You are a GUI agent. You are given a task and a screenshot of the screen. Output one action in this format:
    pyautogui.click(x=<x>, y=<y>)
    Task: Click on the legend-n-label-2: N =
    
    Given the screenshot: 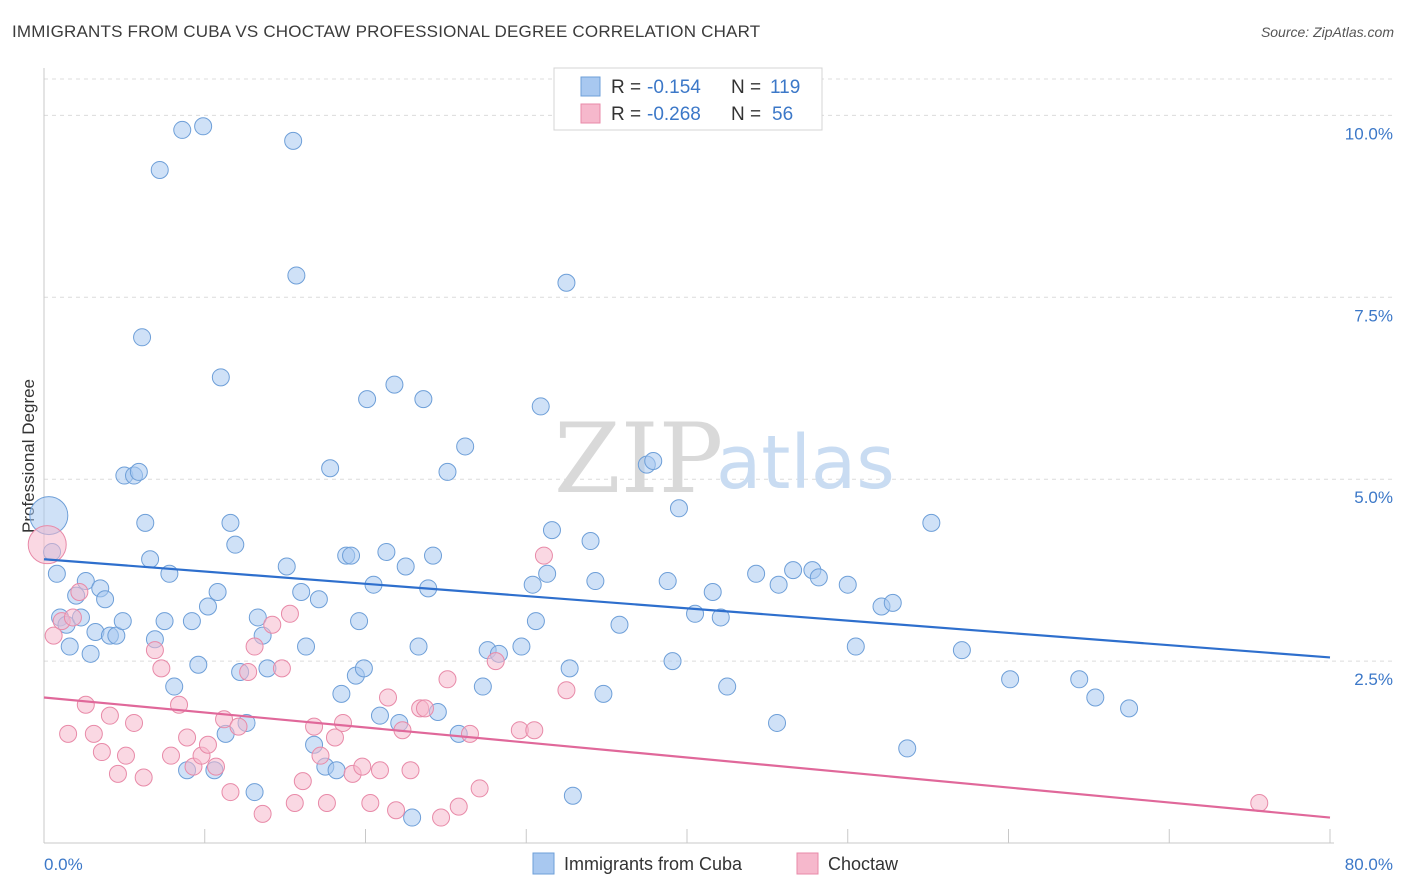 What is the action you would take?
    pyautogui.click(x=746, y=114)
    